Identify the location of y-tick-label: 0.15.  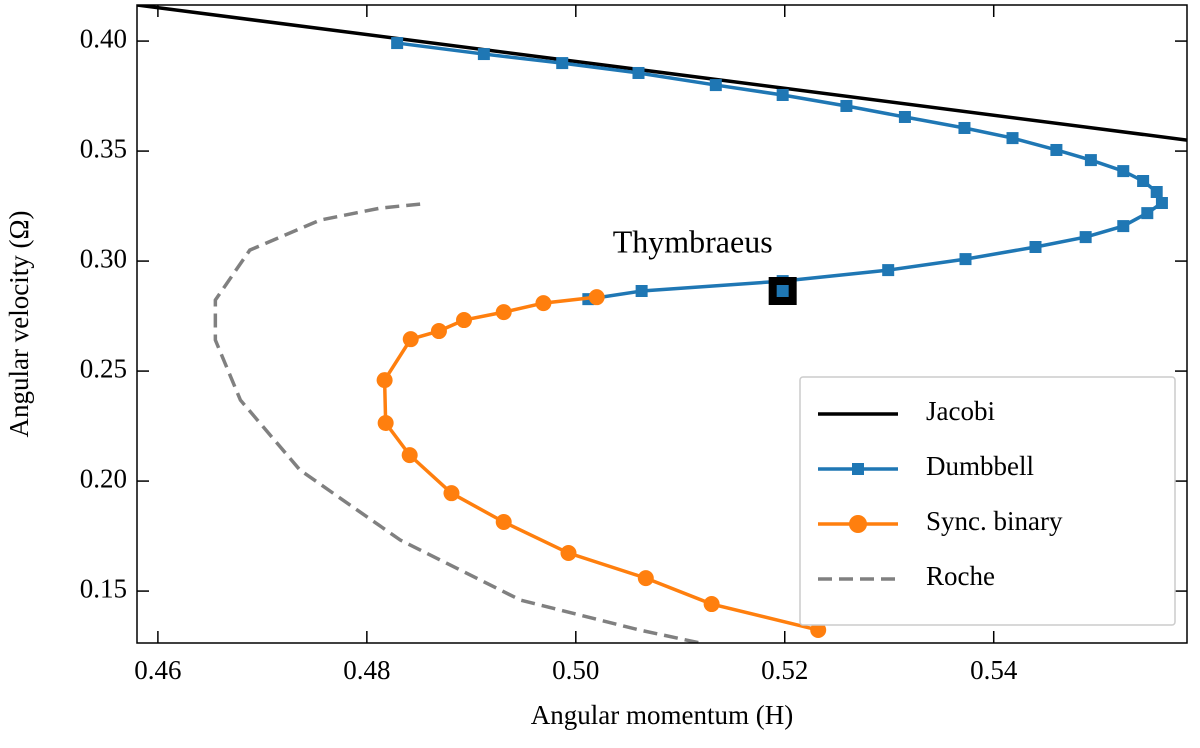
(103, 588).